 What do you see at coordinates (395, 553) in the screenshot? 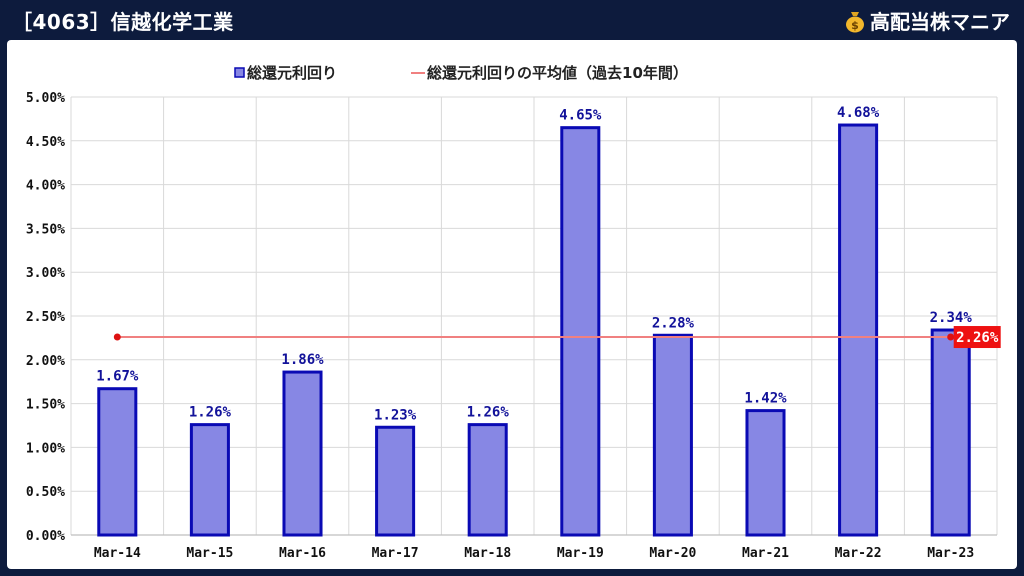
I see `x-tick-label: Mar-17` at bounding box center [395, 553].